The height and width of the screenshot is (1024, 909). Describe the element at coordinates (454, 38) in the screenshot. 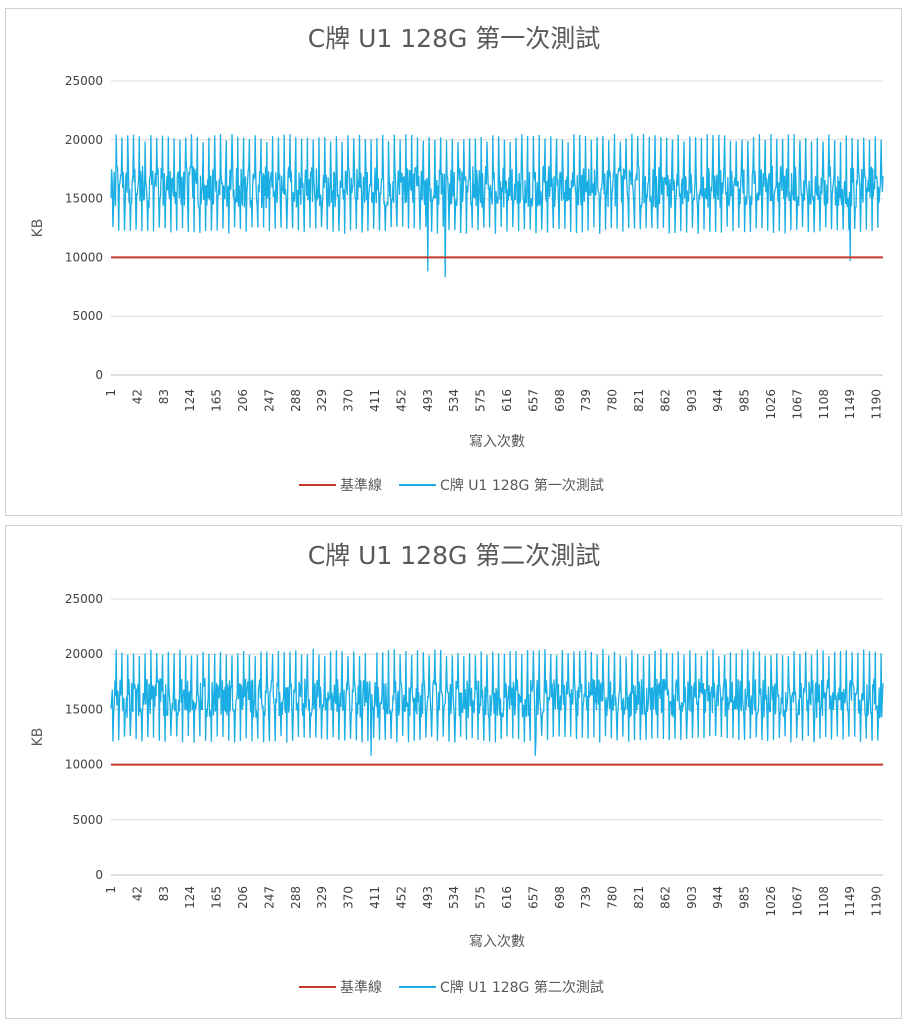

I see `chart-title: C牌 U1 128G 第一次測試` at that location.